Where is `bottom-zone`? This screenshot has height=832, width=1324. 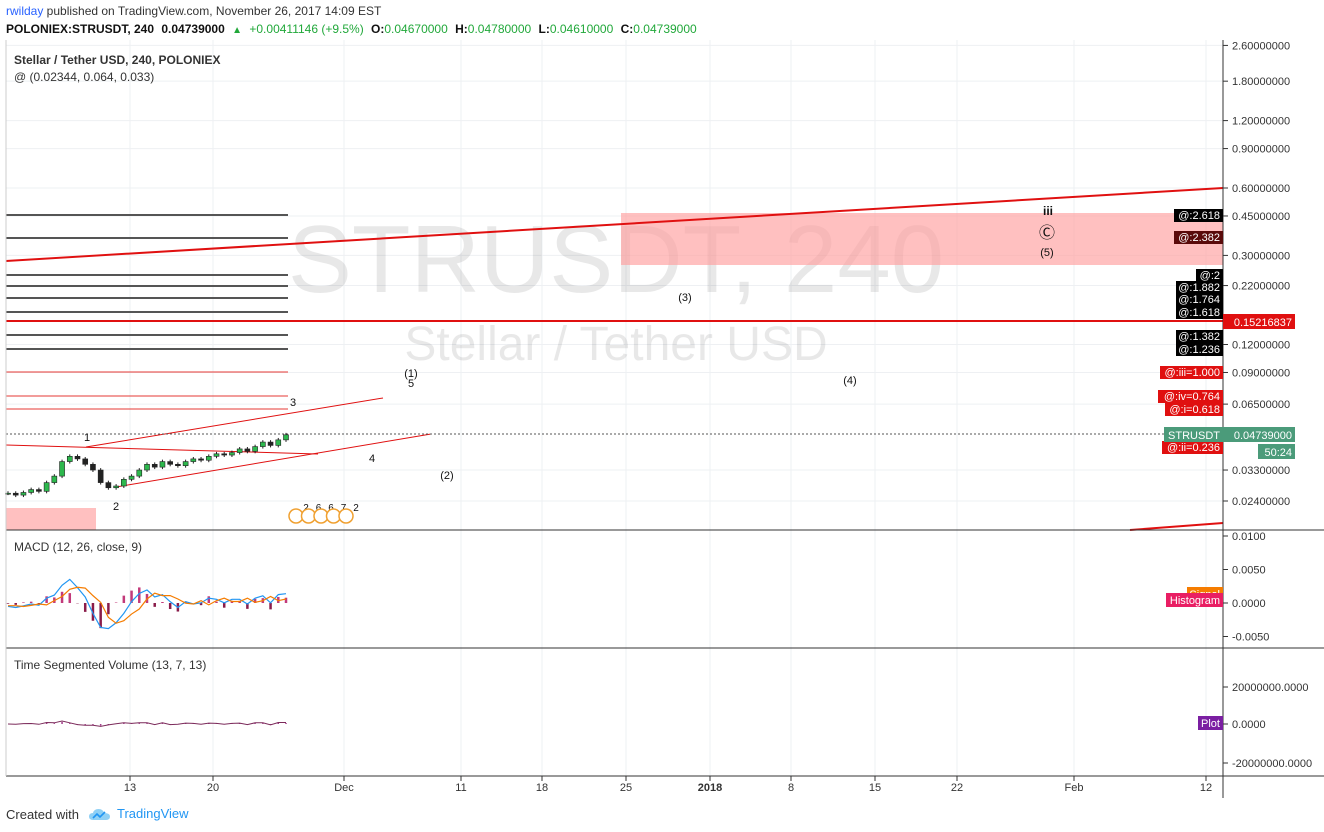 bottom-zone is located at coordinates (51, 519).